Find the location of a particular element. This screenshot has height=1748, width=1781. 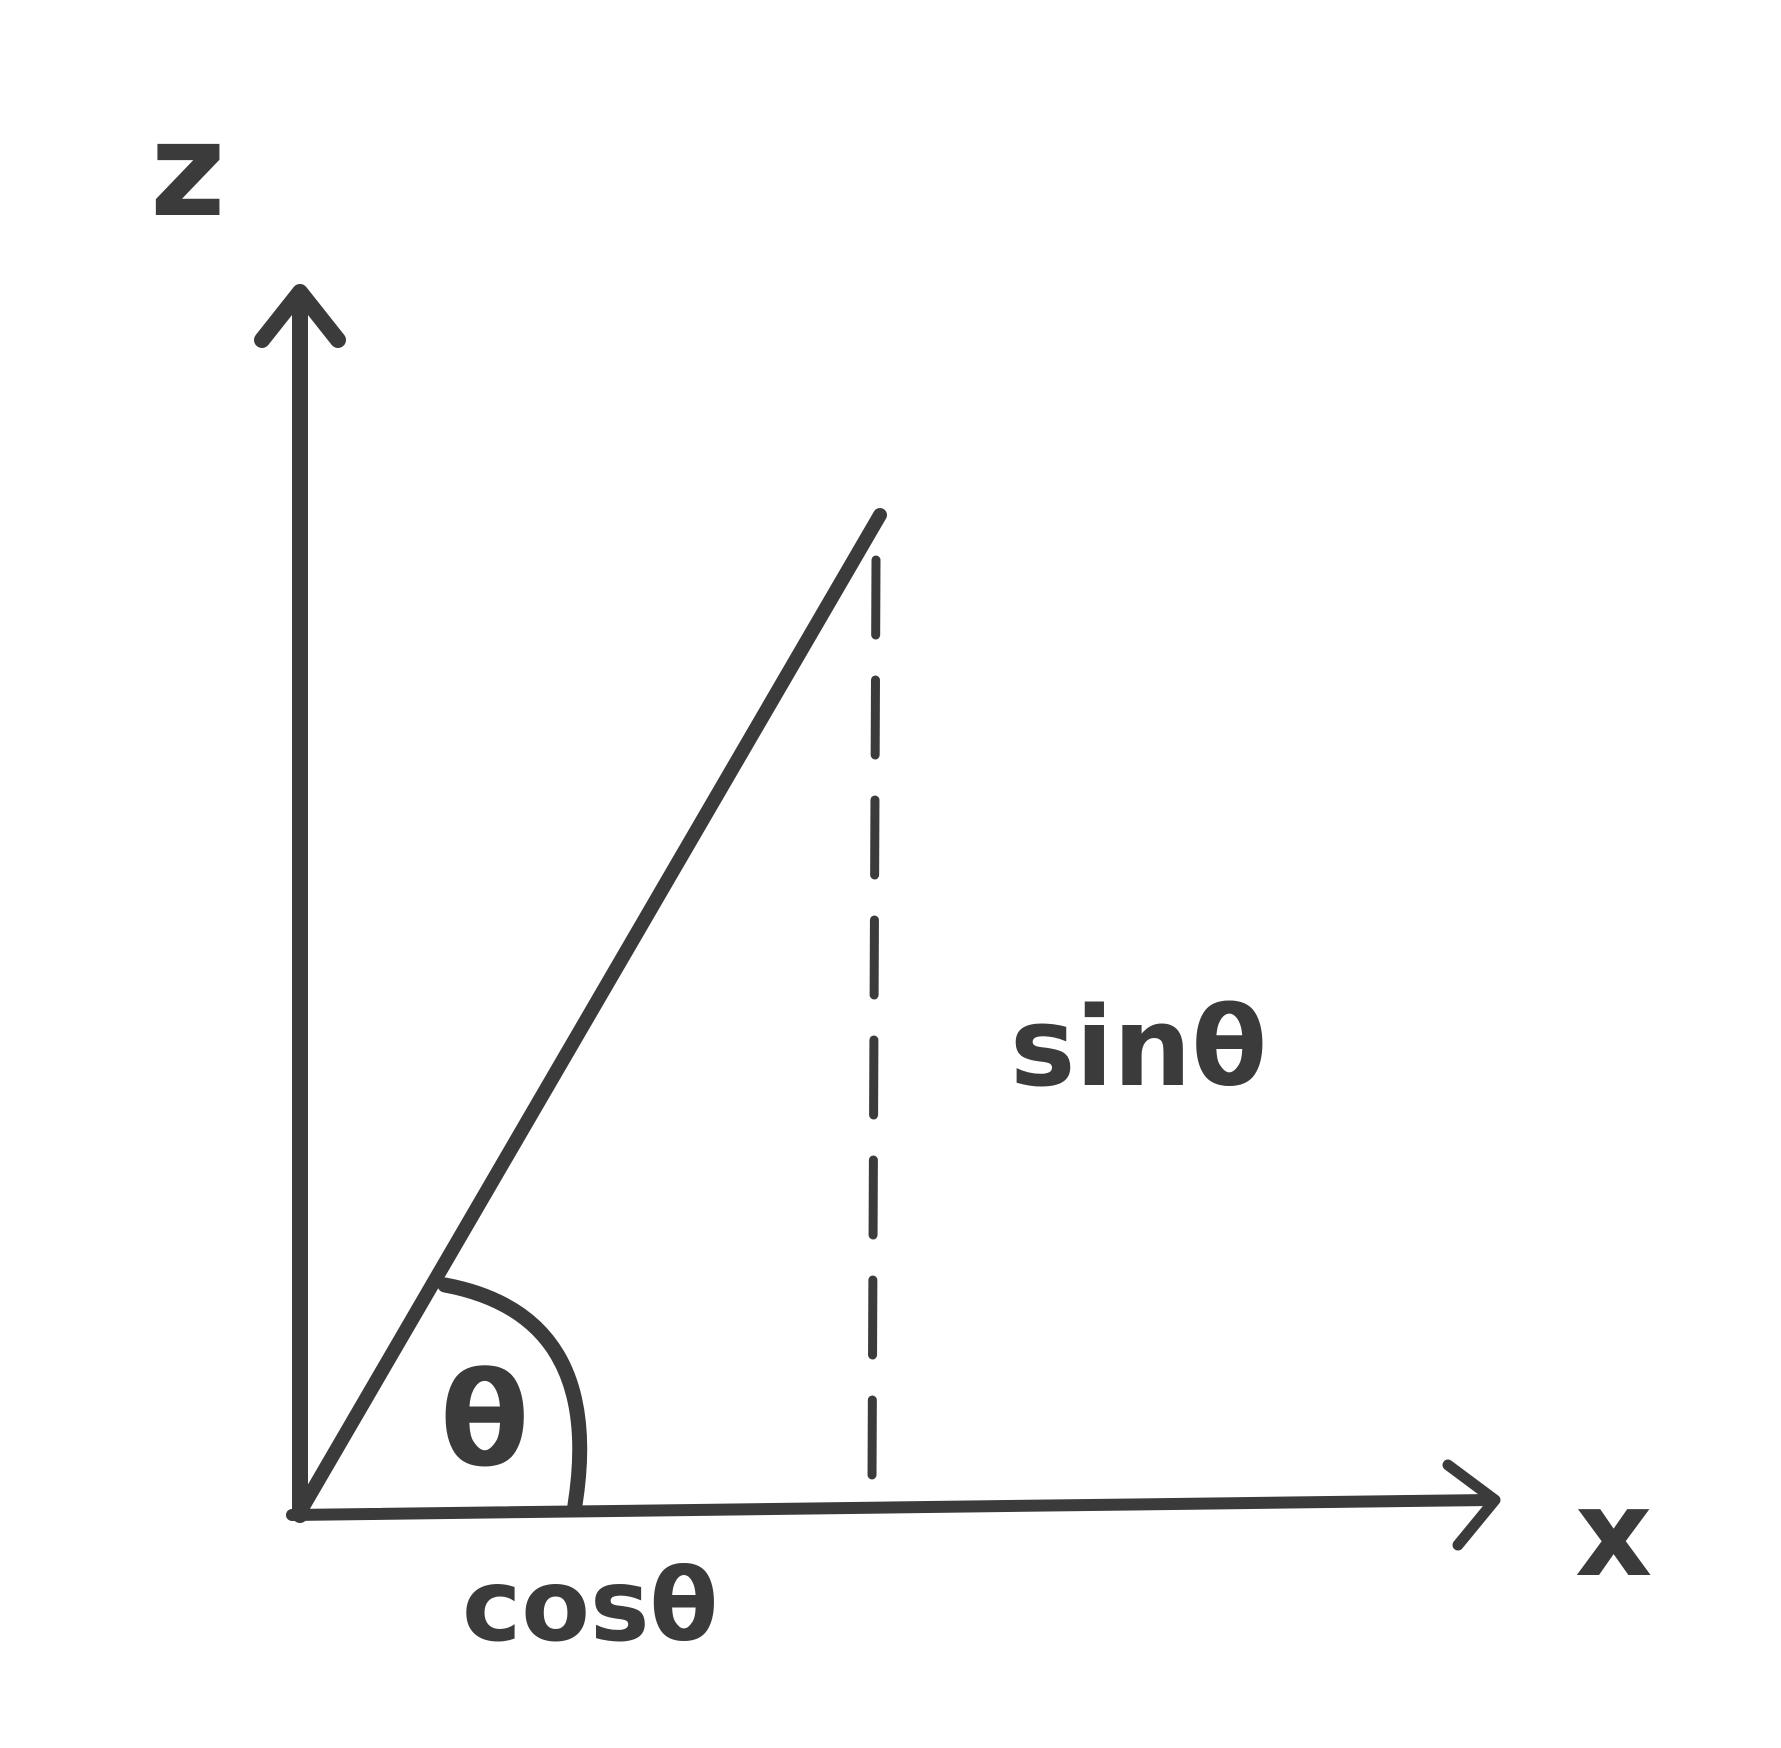

angle-label: θ is located at coordinates (484, 1420).